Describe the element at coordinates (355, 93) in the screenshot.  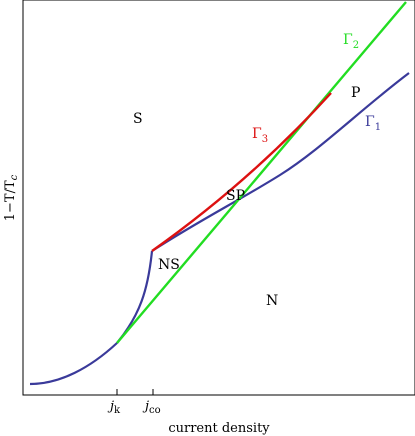
I see `region-p-label: P` at that location.